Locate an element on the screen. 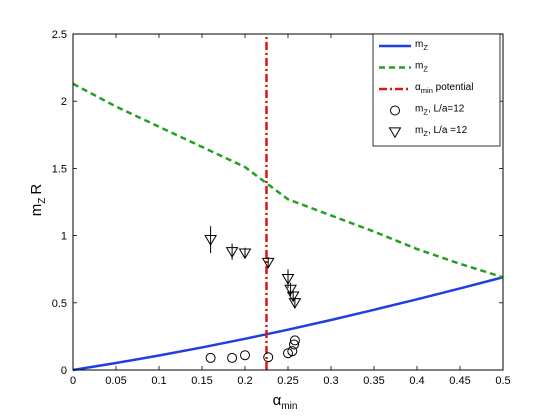 The image size is (554, 416). legend-circle-marker is located at coordinates (395, 110).